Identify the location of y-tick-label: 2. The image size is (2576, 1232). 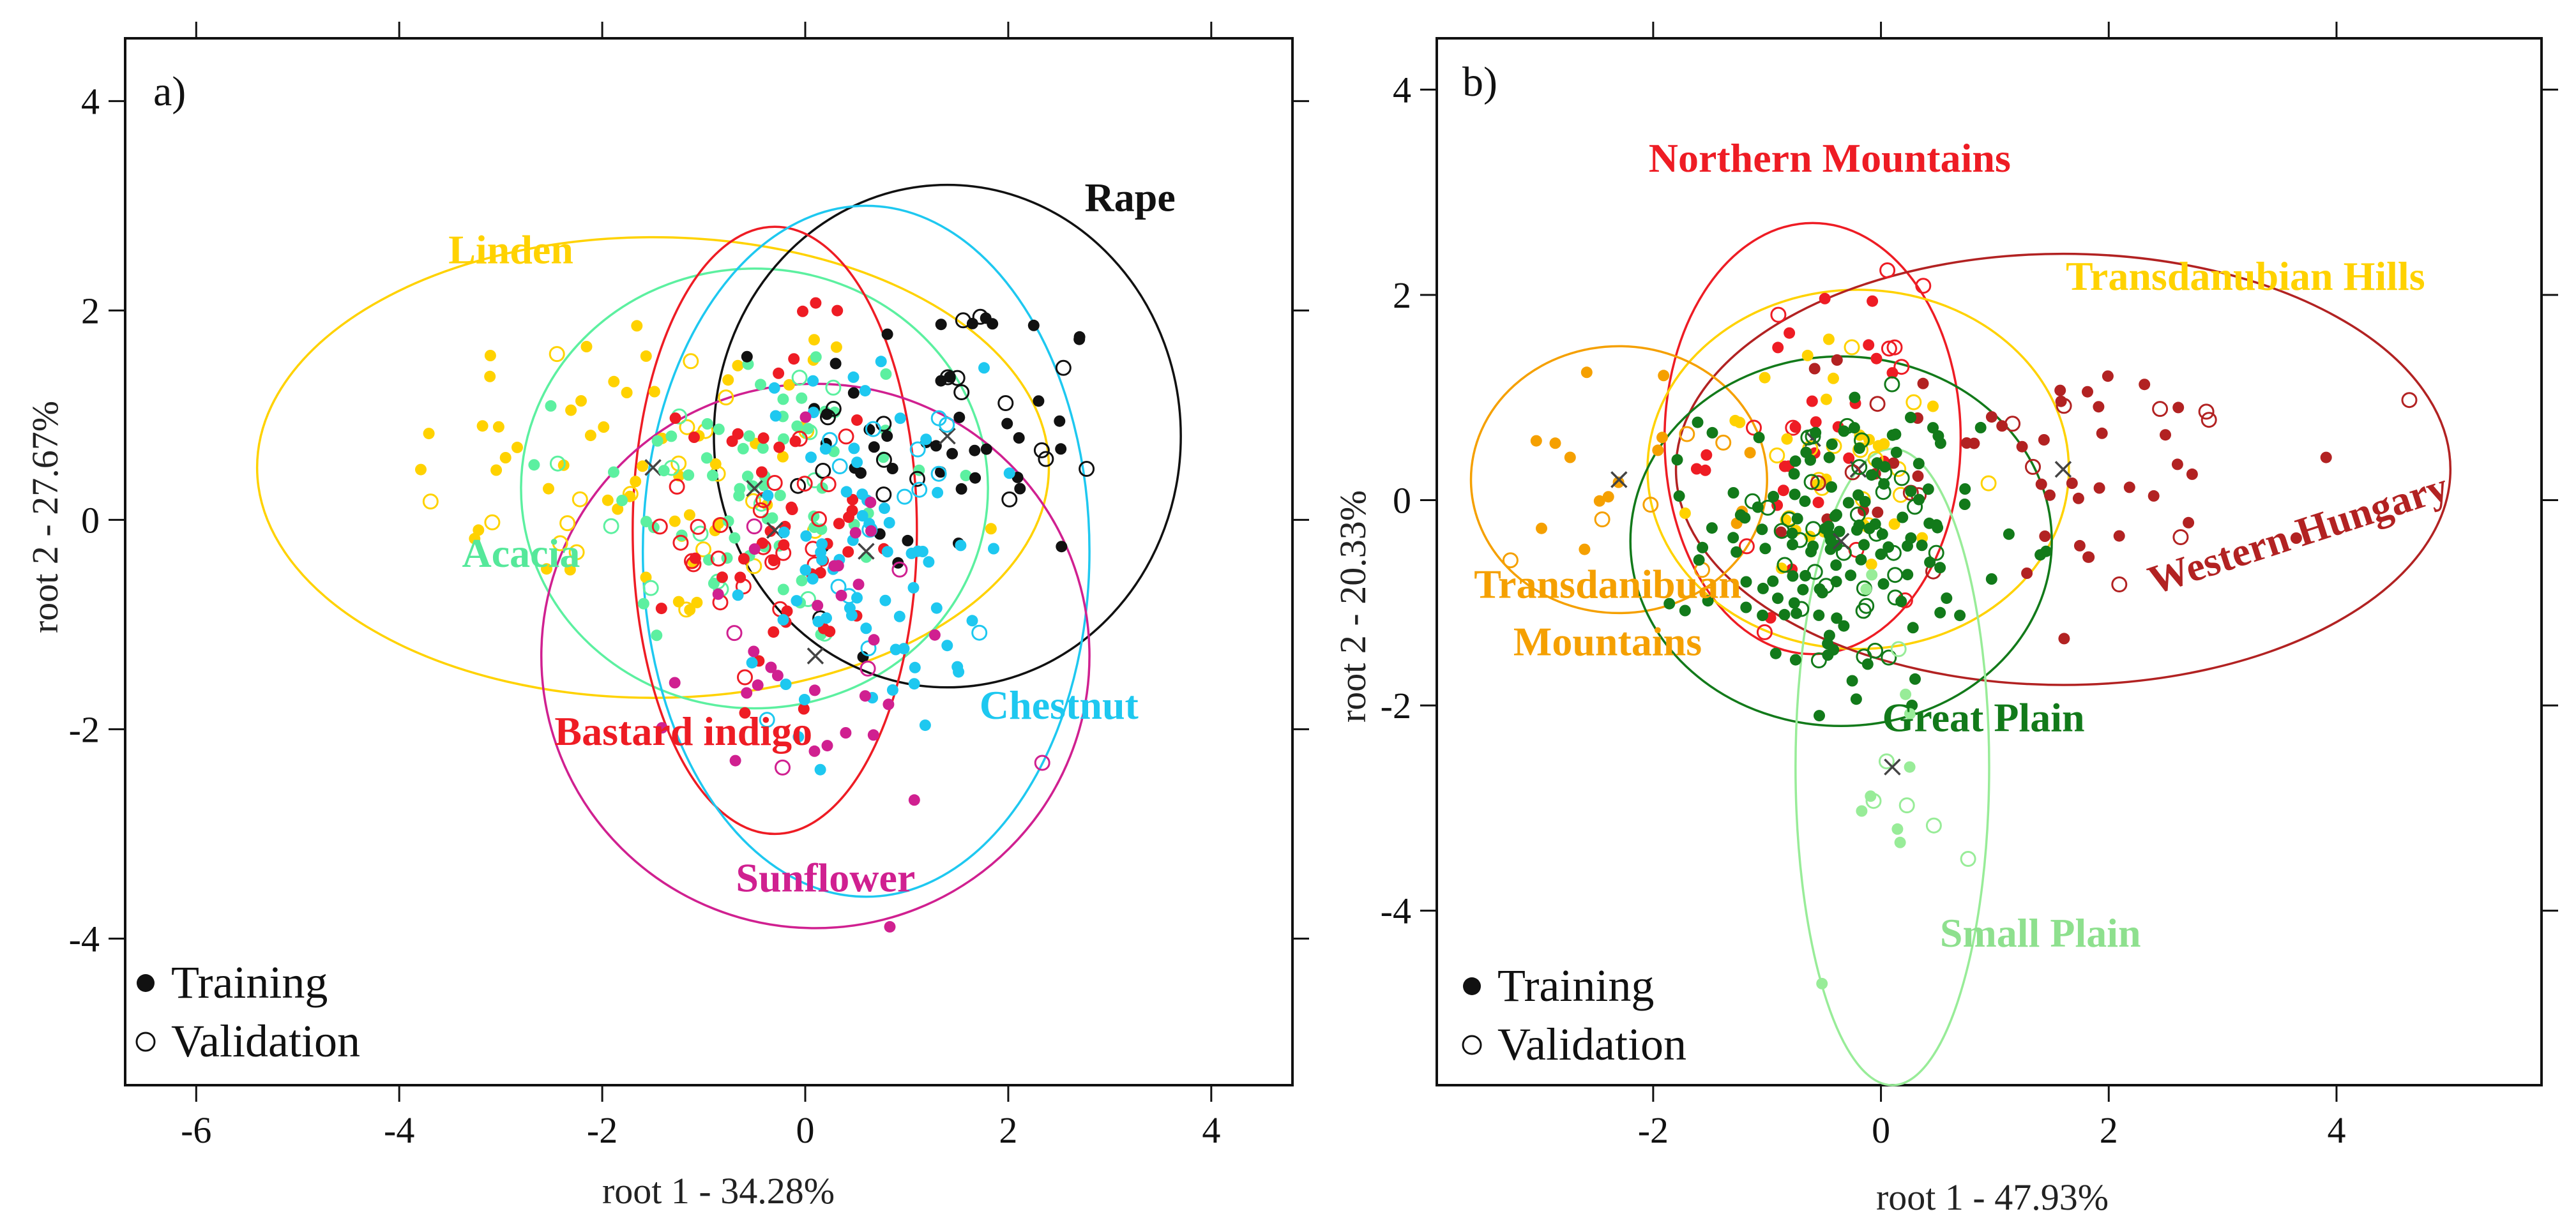
(90, 310).